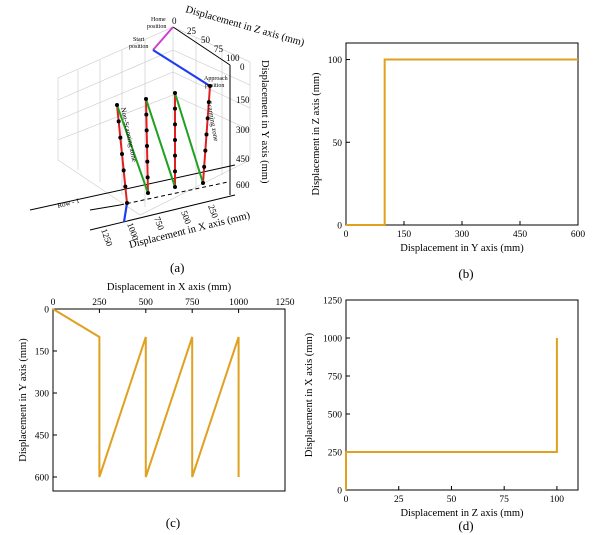 This screenshot has width=601, height=535. I want to click on panel-b-x-axis-title: Displacement in Y axis (mm), so click(462, 248).